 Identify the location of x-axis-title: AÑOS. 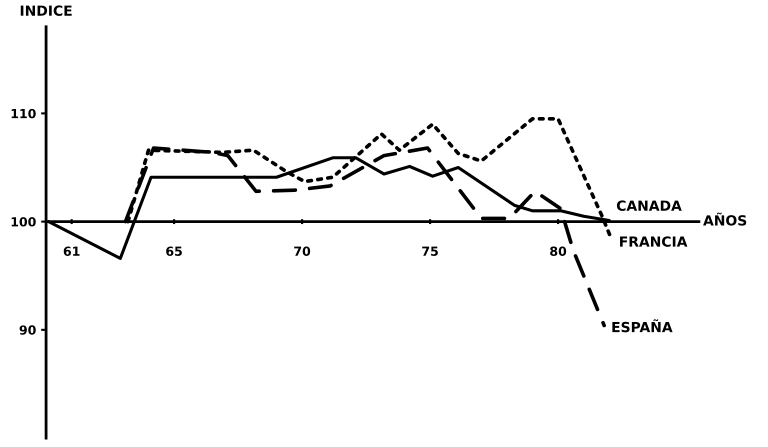
(724, 219).